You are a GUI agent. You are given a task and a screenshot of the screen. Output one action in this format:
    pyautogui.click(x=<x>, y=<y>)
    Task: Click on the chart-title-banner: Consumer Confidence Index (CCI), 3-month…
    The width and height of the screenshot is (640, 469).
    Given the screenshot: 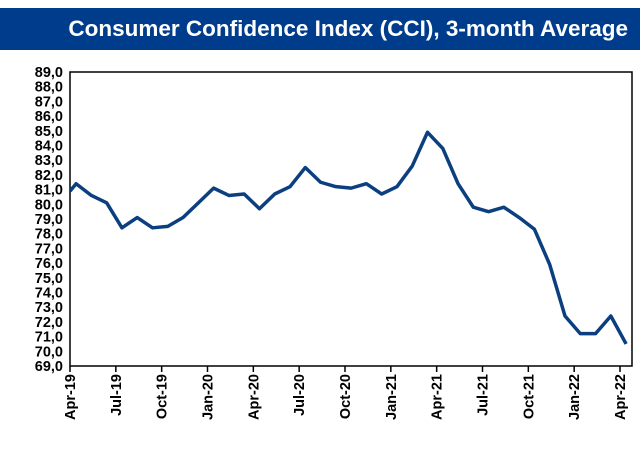 What is the action you would take?
    pyautogui.click(x=320, y=29)
    